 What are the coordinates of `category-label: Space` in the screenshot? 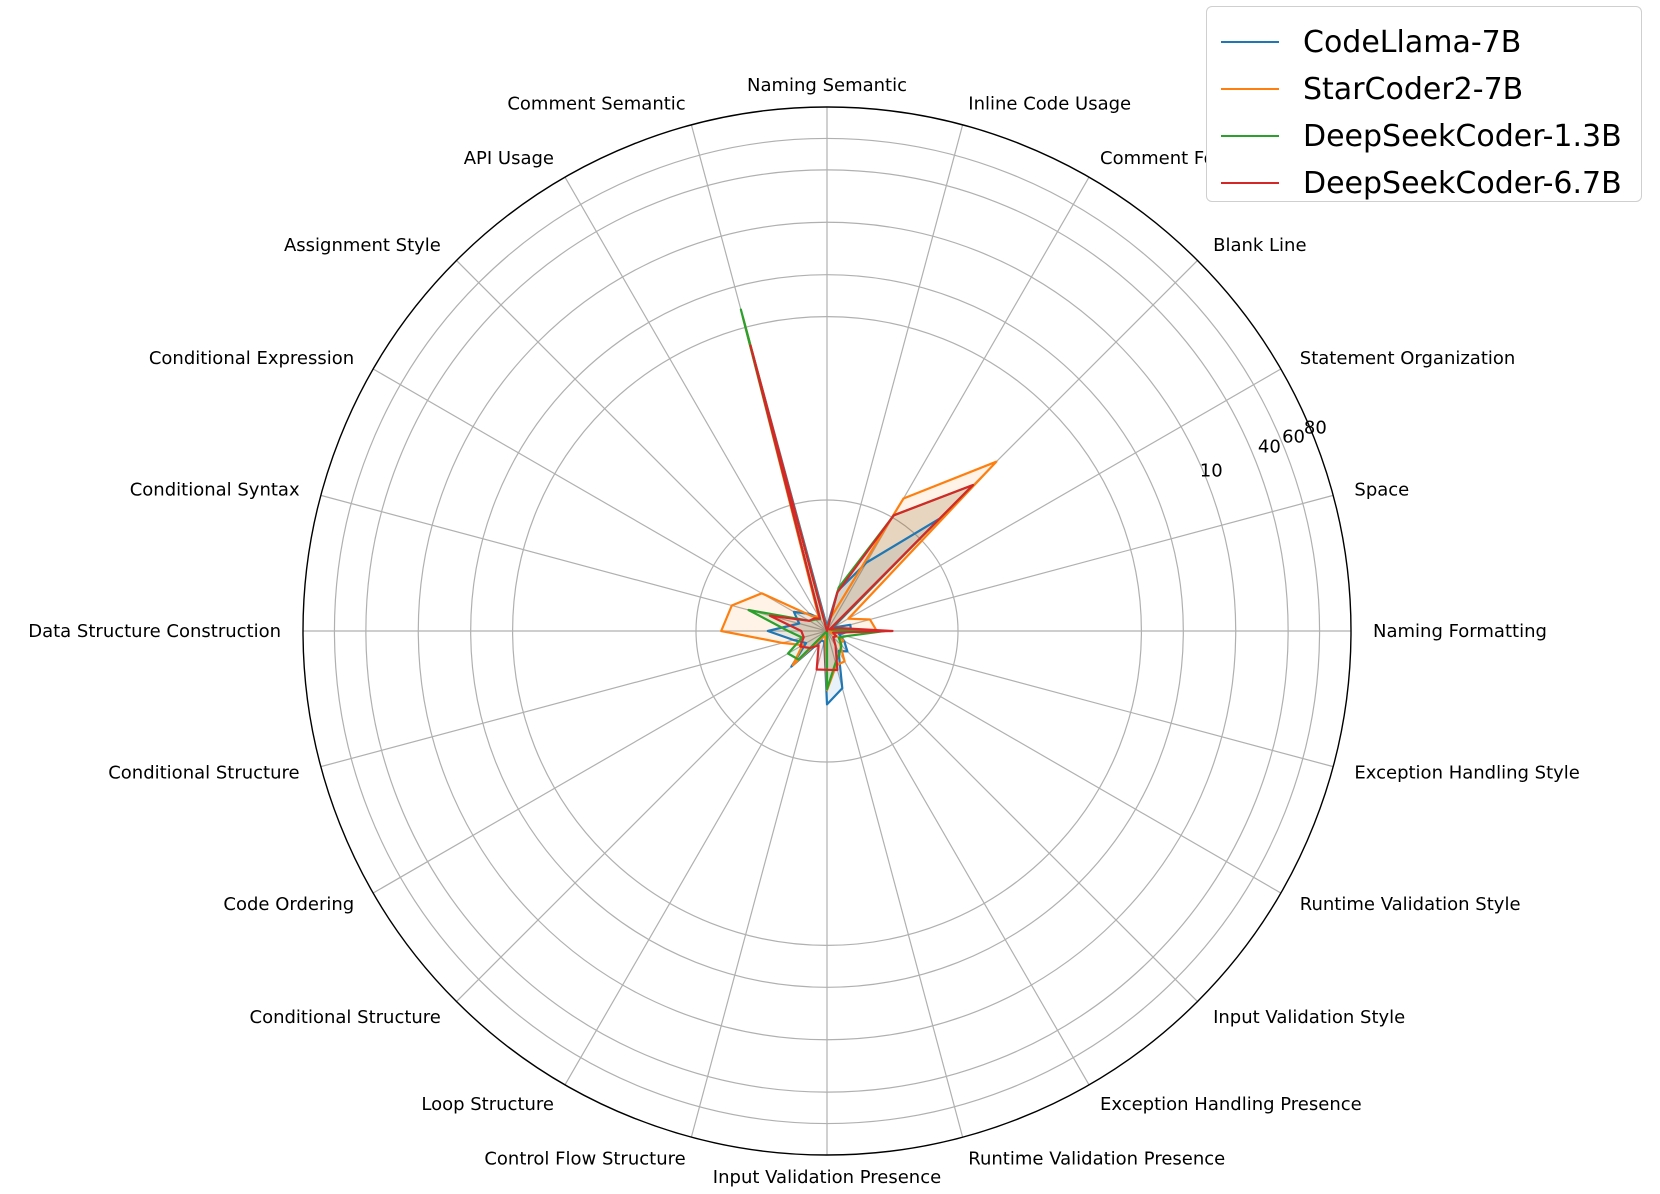 It's located at (1381, 490).